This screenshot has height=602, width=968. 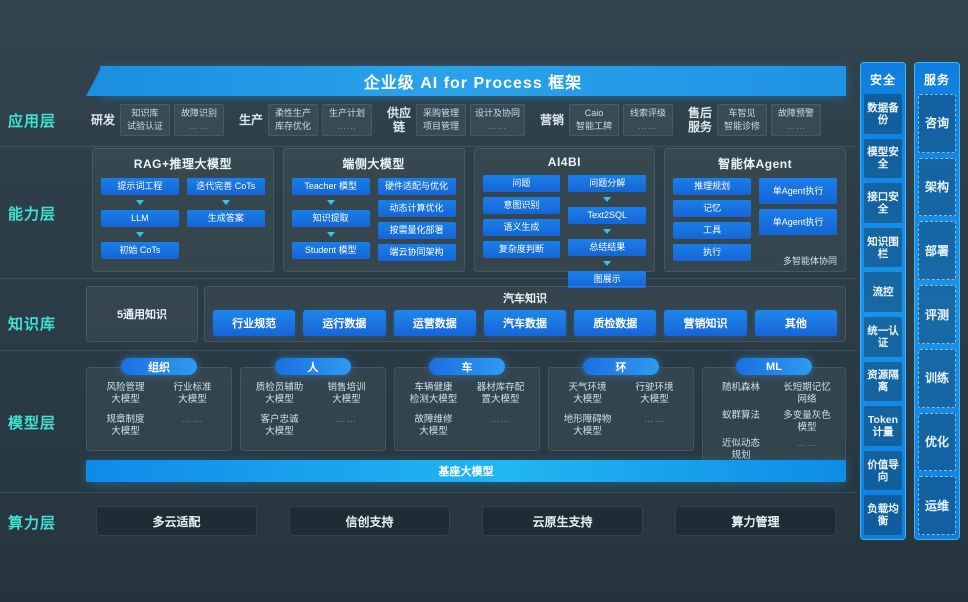 What do you see at coordinates (140, 186) in the screenshot?
I see `capability-chip: 提示词工程` at bounding box center [140, 186].